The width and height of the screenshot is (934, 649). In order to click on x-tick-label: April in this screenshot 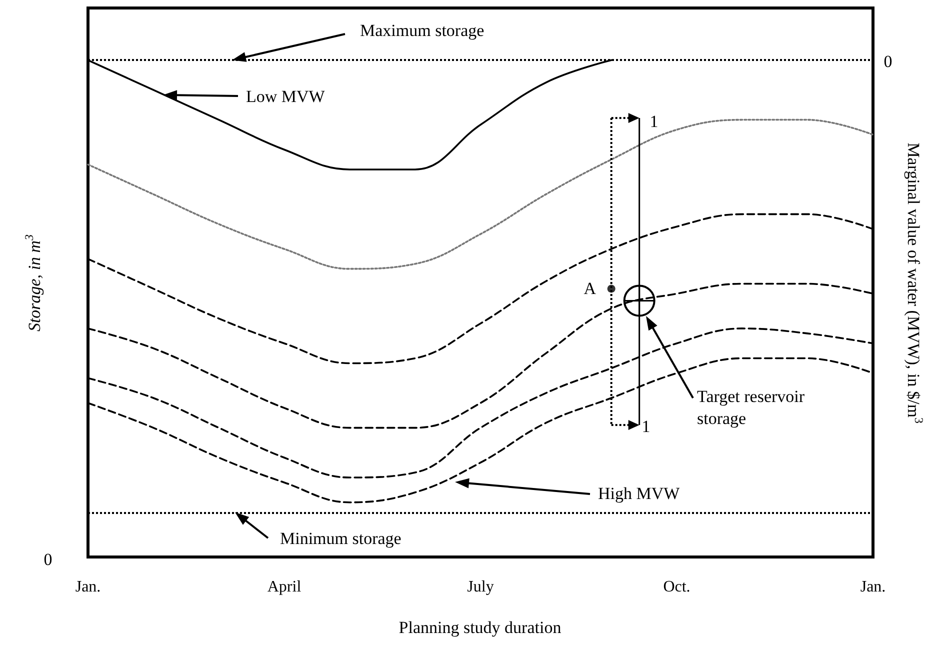, I will do `click(284, 587)`.